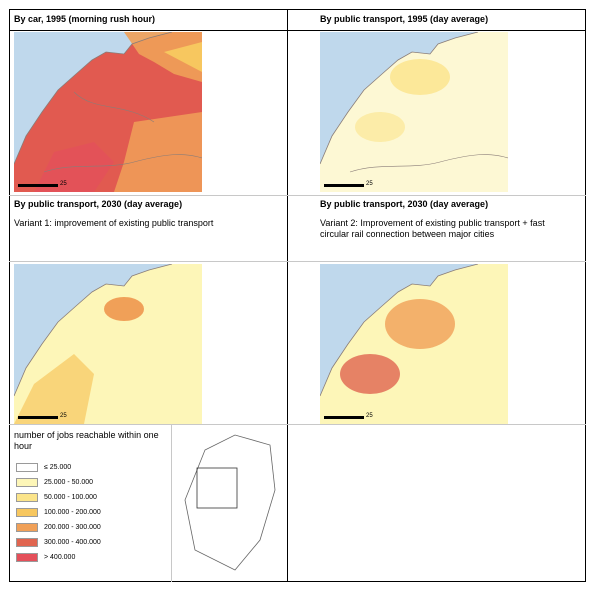  What do you see at coordinates (60, 557) in the screenshot?
I see `legend-label: > 400.000` at bounding box center [60, 557].